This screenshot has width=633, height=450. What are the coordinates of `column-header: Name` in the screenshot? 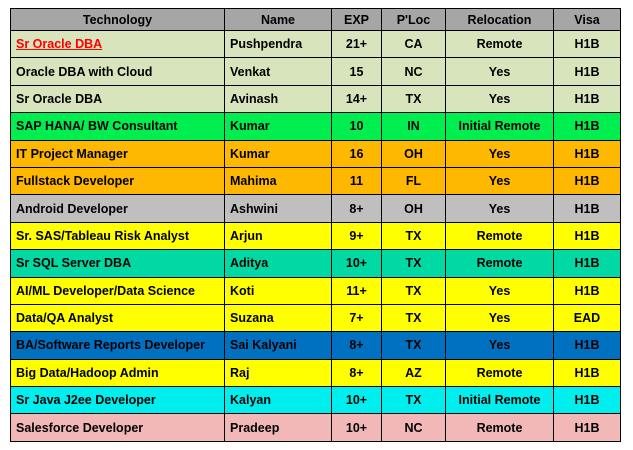 It's located at (278, 19).